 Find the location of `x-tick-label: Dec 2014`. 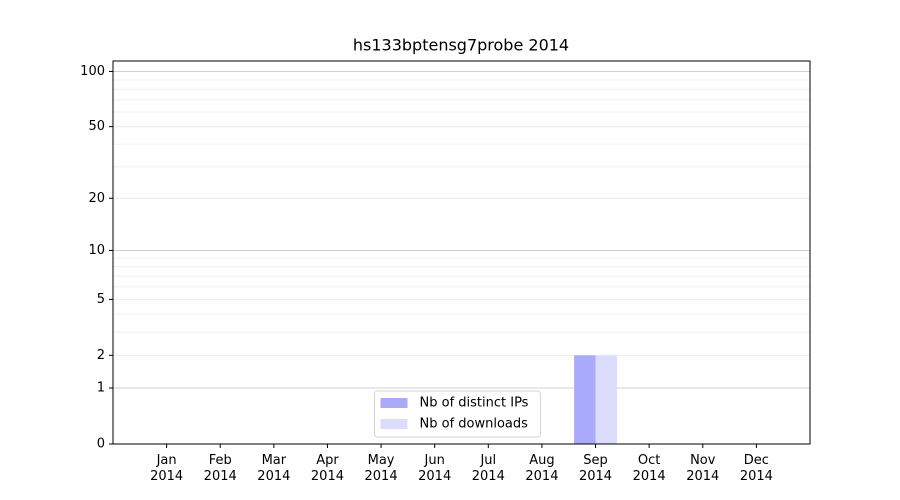

x-tick-label: Dec 2014 is located at coordinates (756, 468).